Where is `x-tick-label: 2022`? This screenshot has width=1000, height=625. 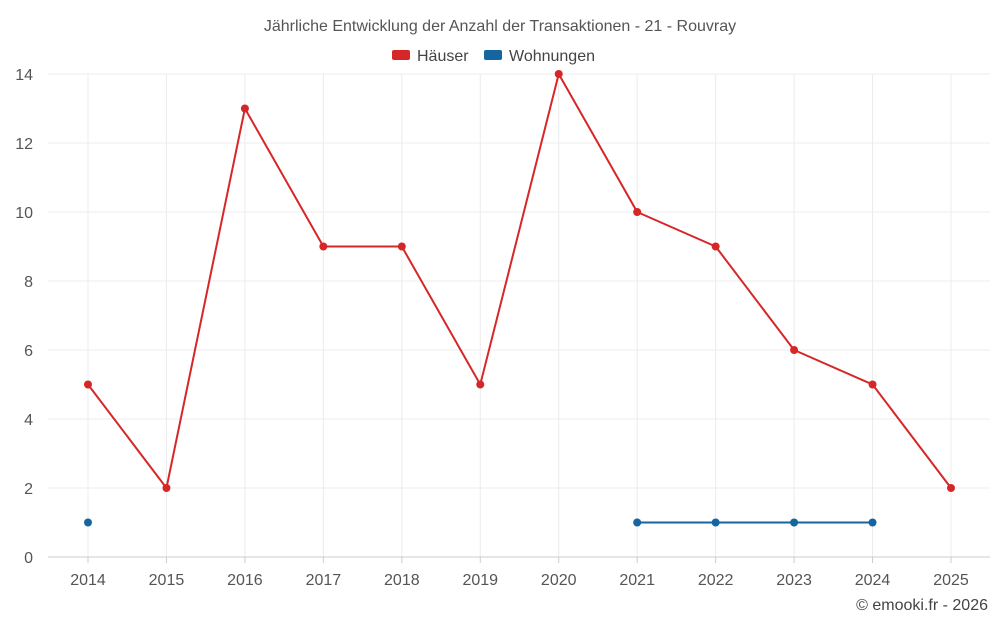
x-tick-label: 2022 is located at coordinates (716, 580).